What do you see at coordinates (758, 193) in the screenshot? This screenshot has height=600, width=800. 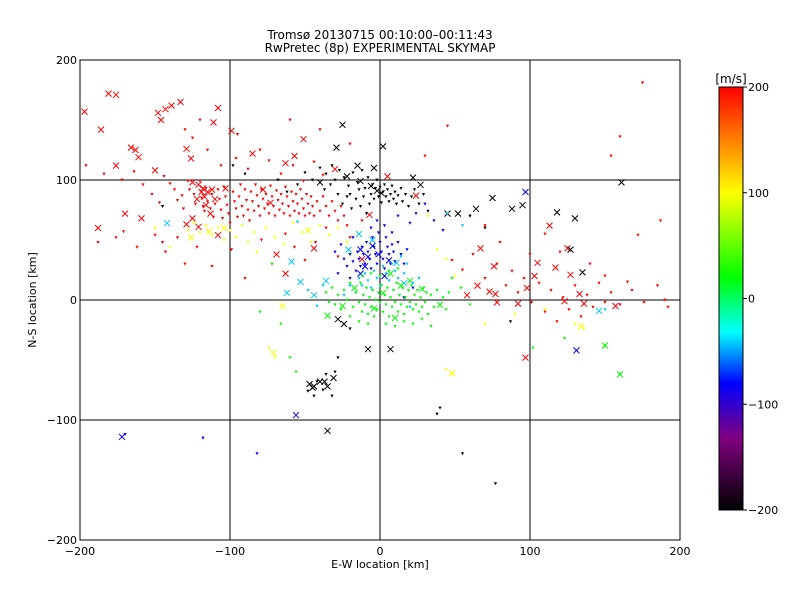 I see `colorbar-tick-label: 100` at bounding box center [758, 193].